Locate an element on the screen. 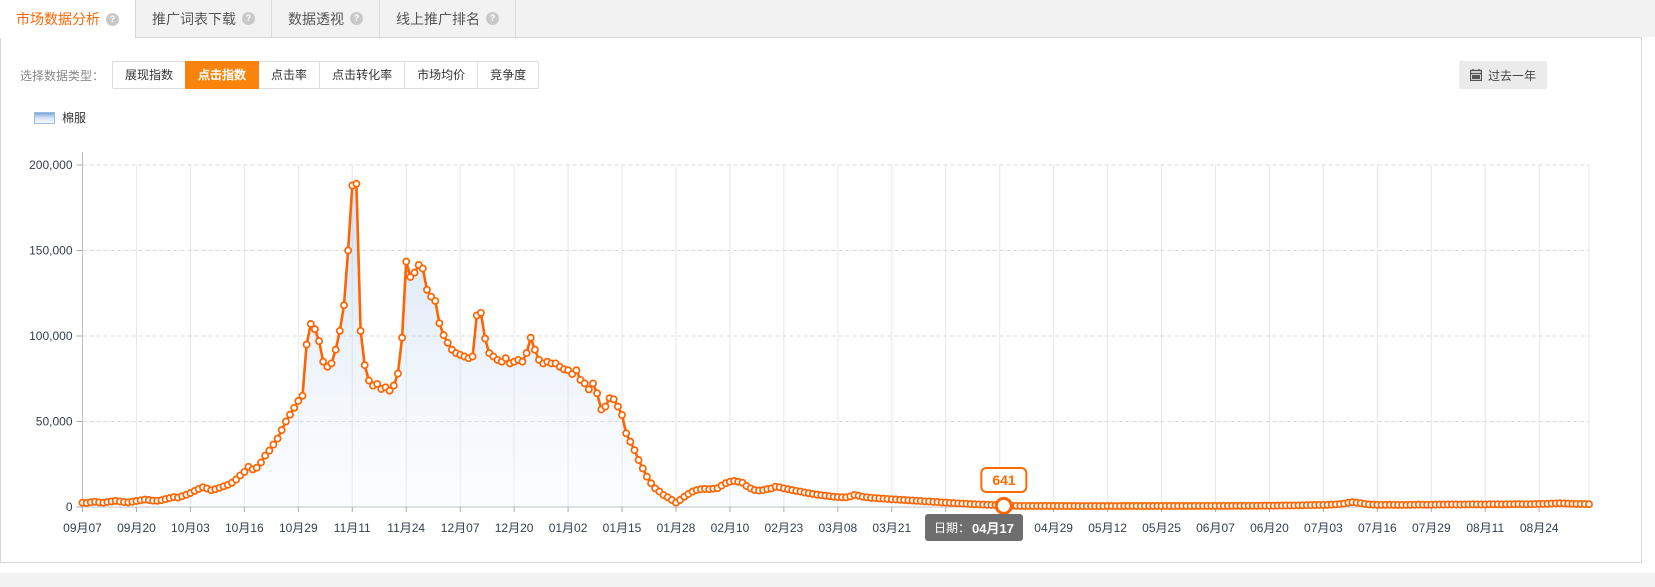  x-axis-tick-label: 01月02 is located at coordinates (568, 528).